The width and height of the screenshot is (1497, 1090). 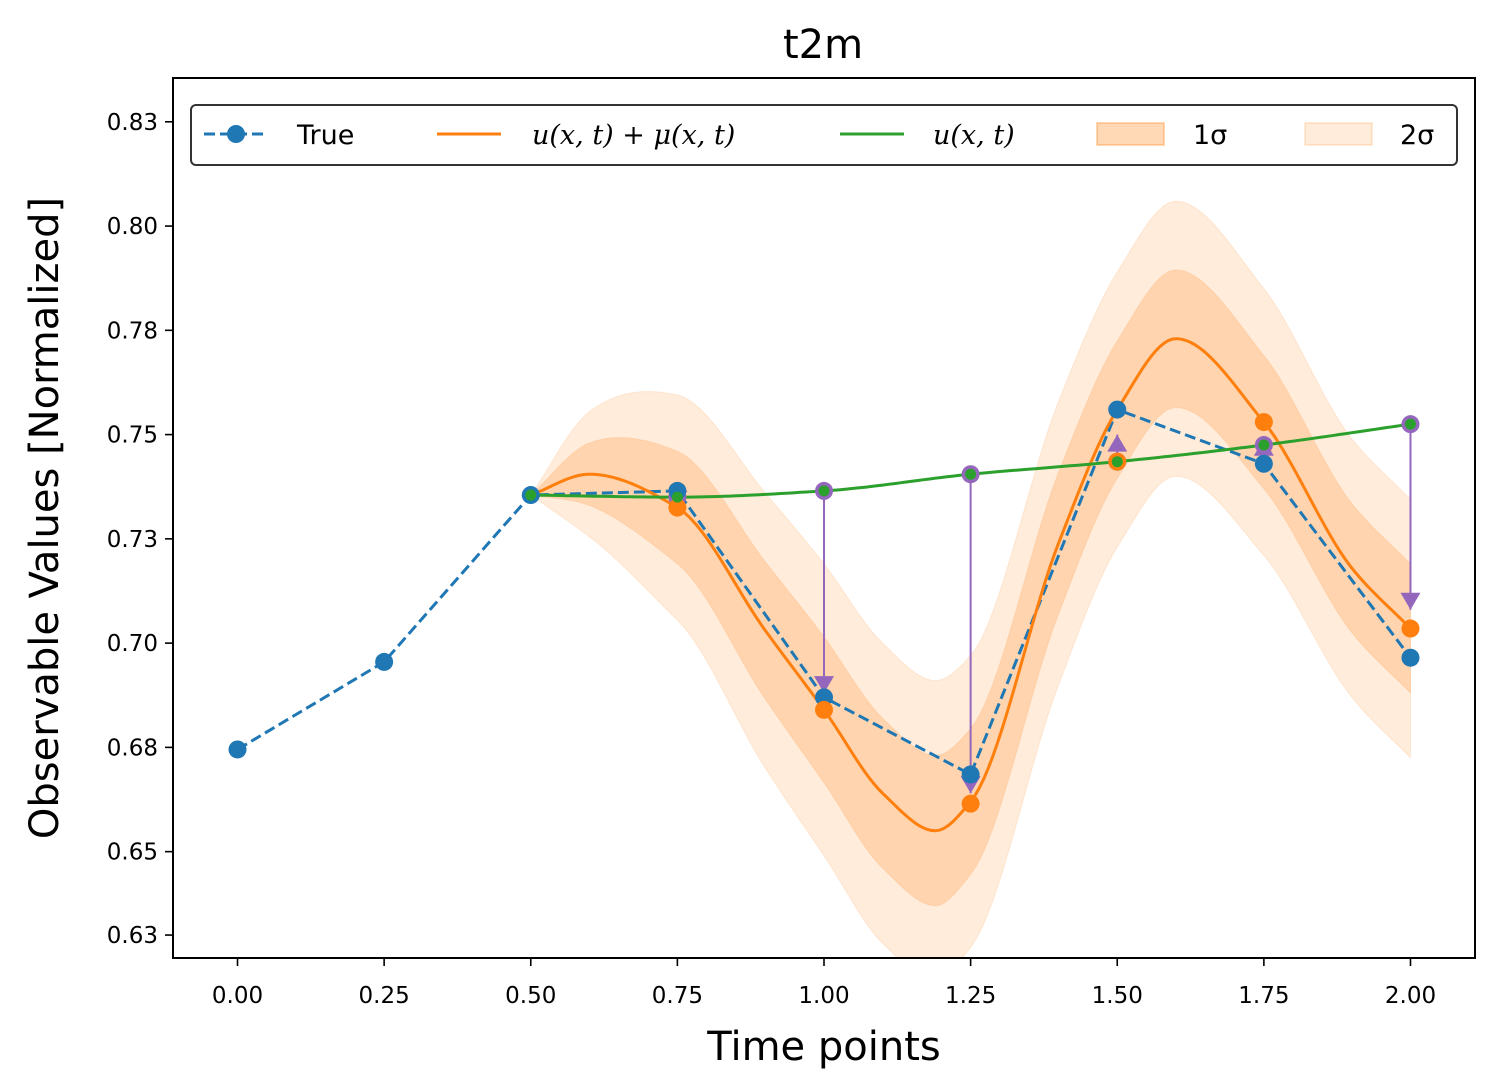 I want to click on y-tick-label: 0.75, so click(x=132, y=436).